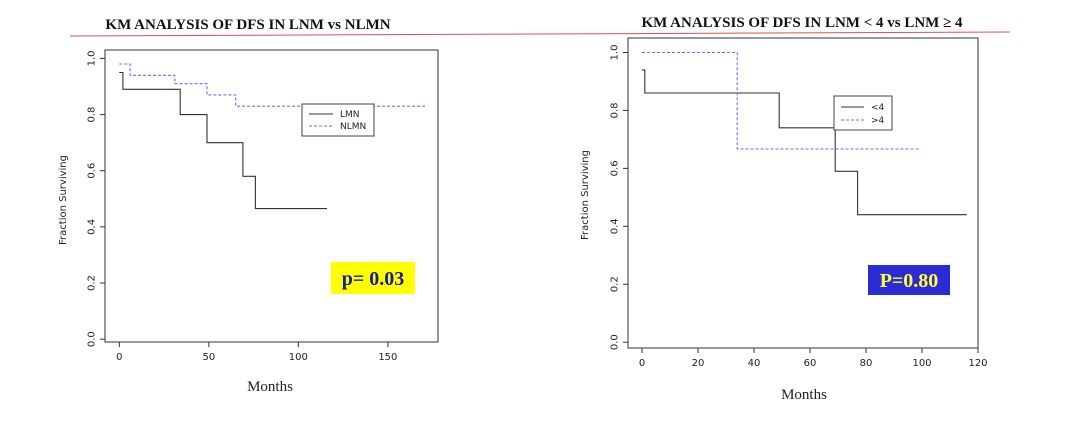 This screenshot has height=423, width=1080. What do you see at coordinates (878, 121) in the screenshot?
I see `legend-label-gt4: >4` at bounding box center [878, 121].